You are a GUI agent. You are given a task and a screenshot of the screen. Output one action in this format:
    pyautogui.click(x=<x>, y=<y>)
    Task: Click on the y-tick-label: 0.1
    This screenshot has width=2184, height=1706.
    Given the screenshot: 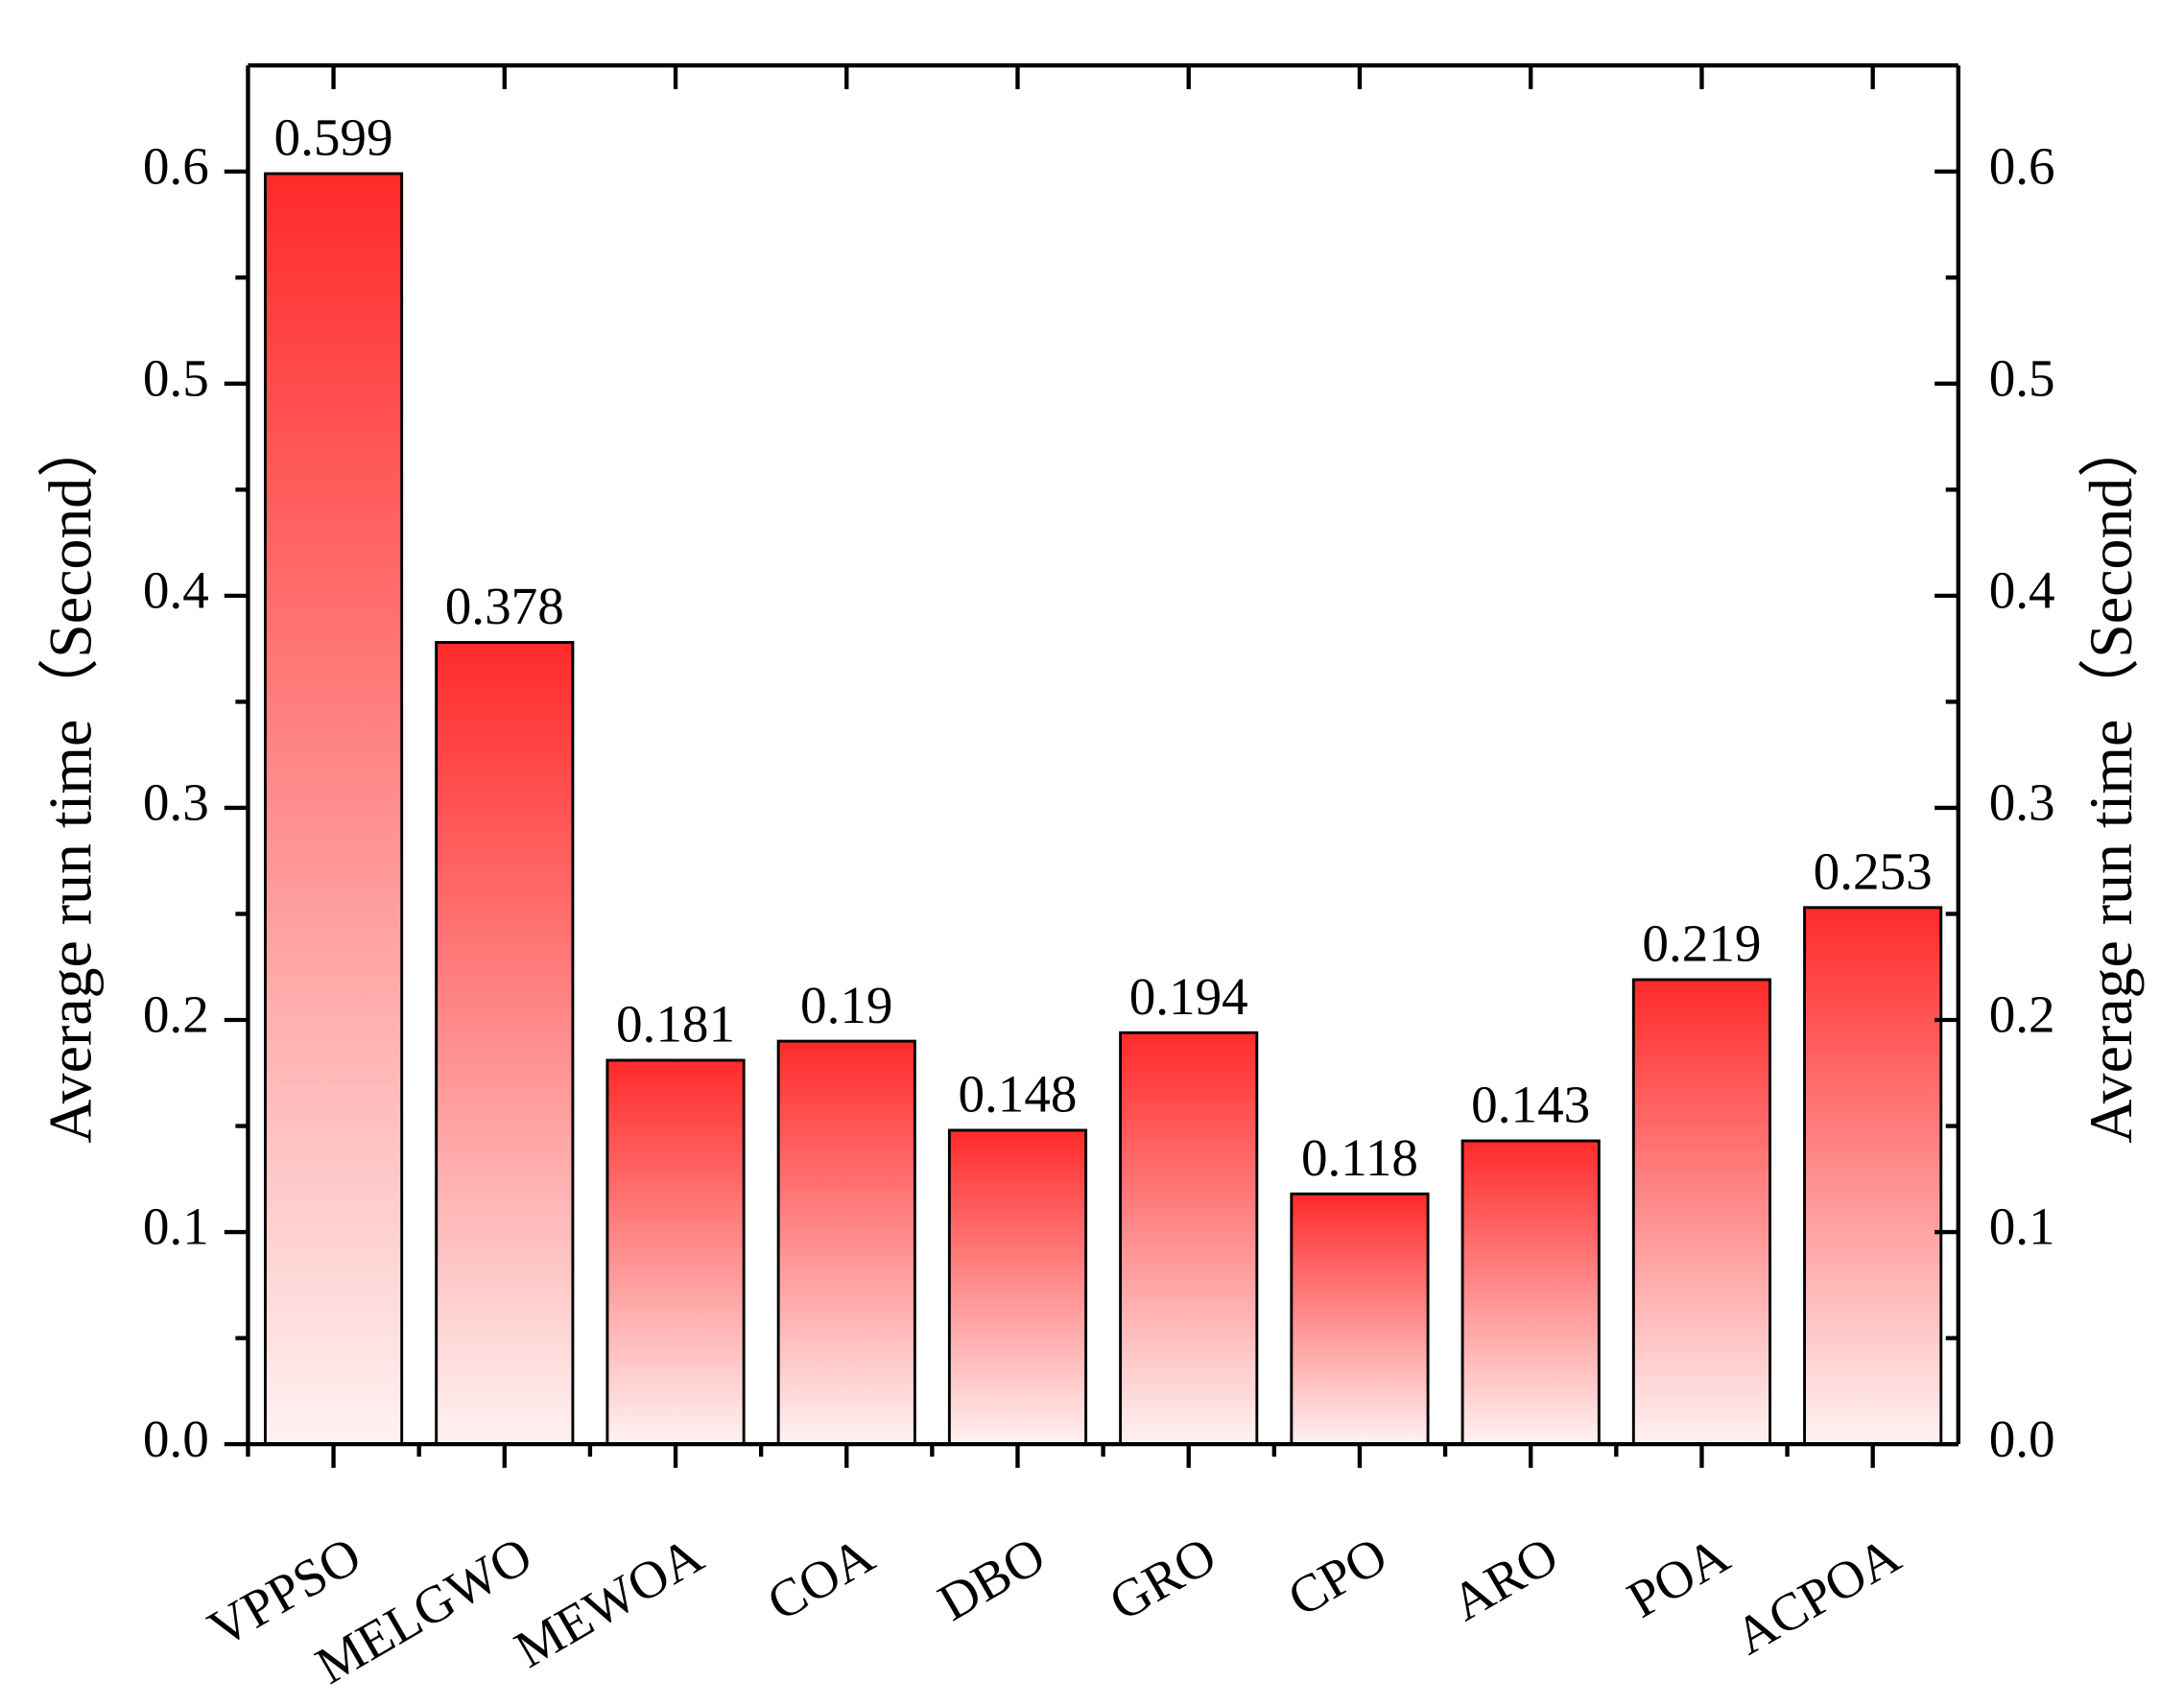 What is the action you would take?
    pyautogui.click(x=176, y=1226)
    